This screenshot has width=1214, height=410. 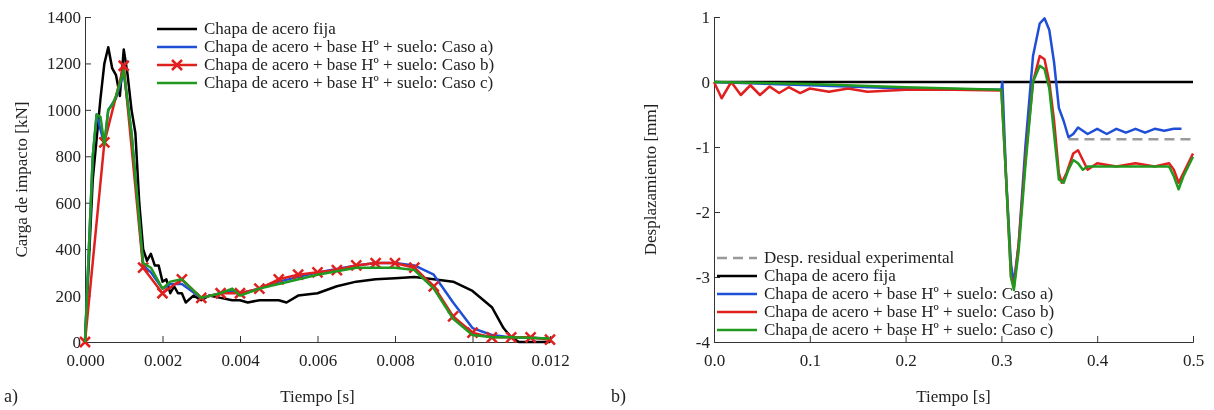 What do you see at coordinates (163, 361) in the screenshot?
I see `x-tick-label: 0.002` at bounding box center [163, 361].